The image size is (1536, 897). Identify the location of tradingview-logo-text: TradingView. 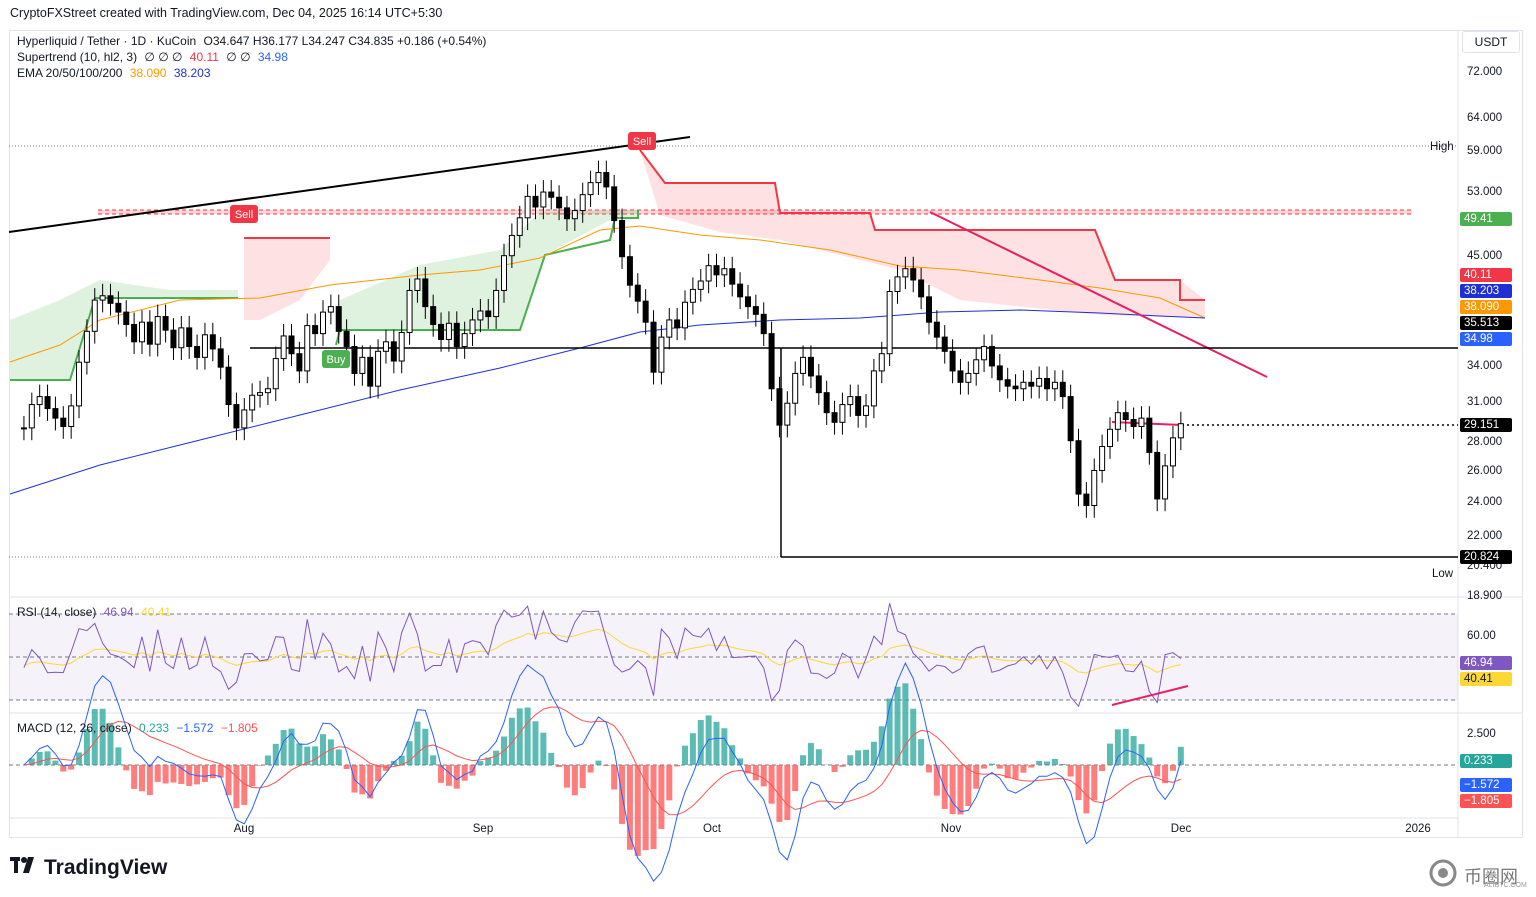
(106, 867).